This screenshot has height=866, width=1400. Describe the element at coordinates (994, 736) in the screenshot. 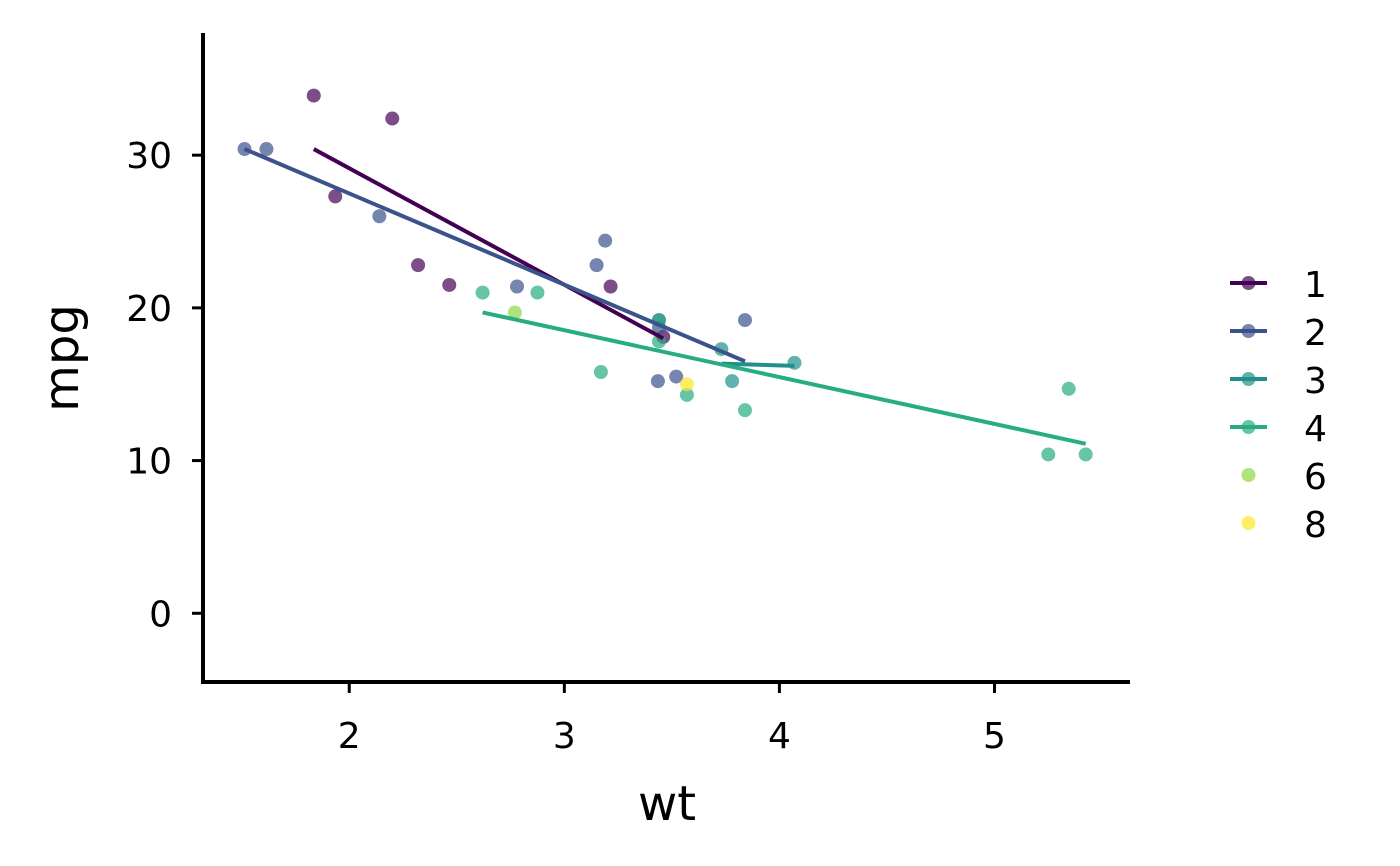

I see `x-tick-label: 5` at that location.